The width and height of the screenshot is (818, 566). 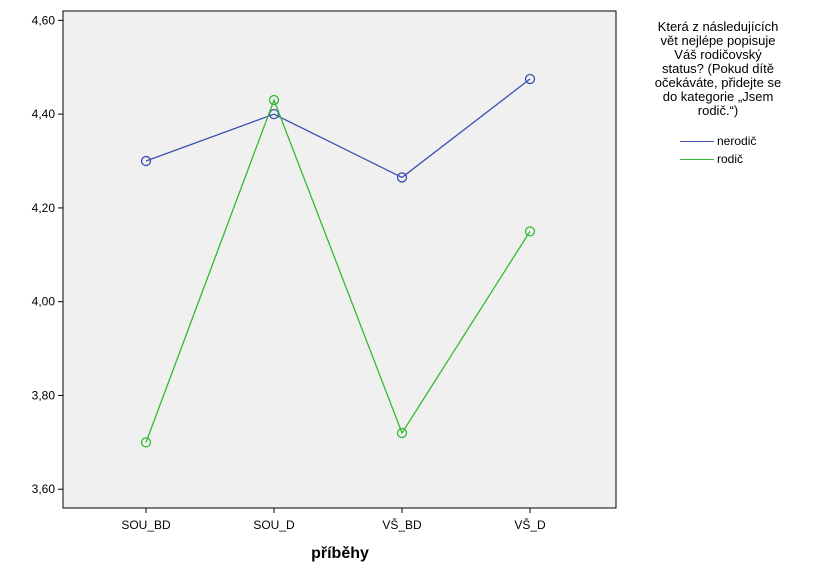 I want to click on x-axis: SOU_BD SOU_D VŠ_BD VŠ_D, so click(x=333, y=520).